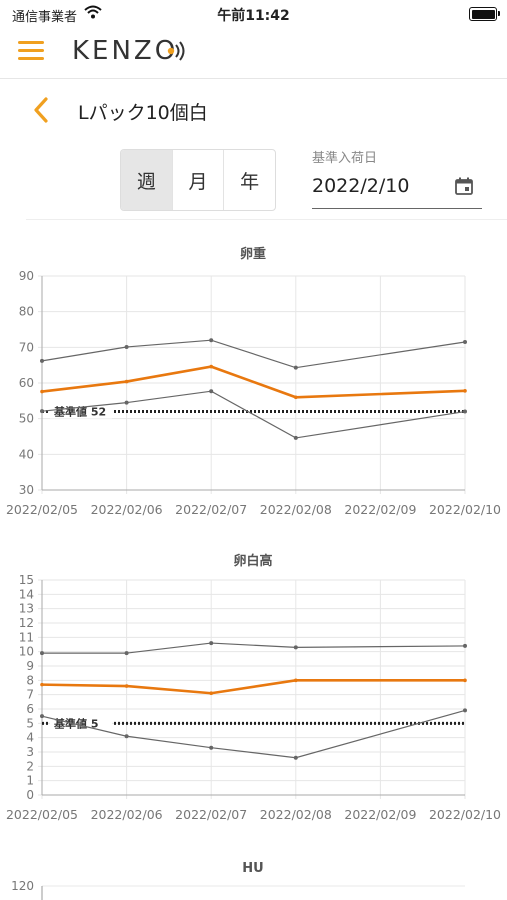 The width and height of the screenshot is (507, 900). What do you see at coordinates (31, 52) in the screenshot?
I see `menu-icon` at bounding box center [31, 52].